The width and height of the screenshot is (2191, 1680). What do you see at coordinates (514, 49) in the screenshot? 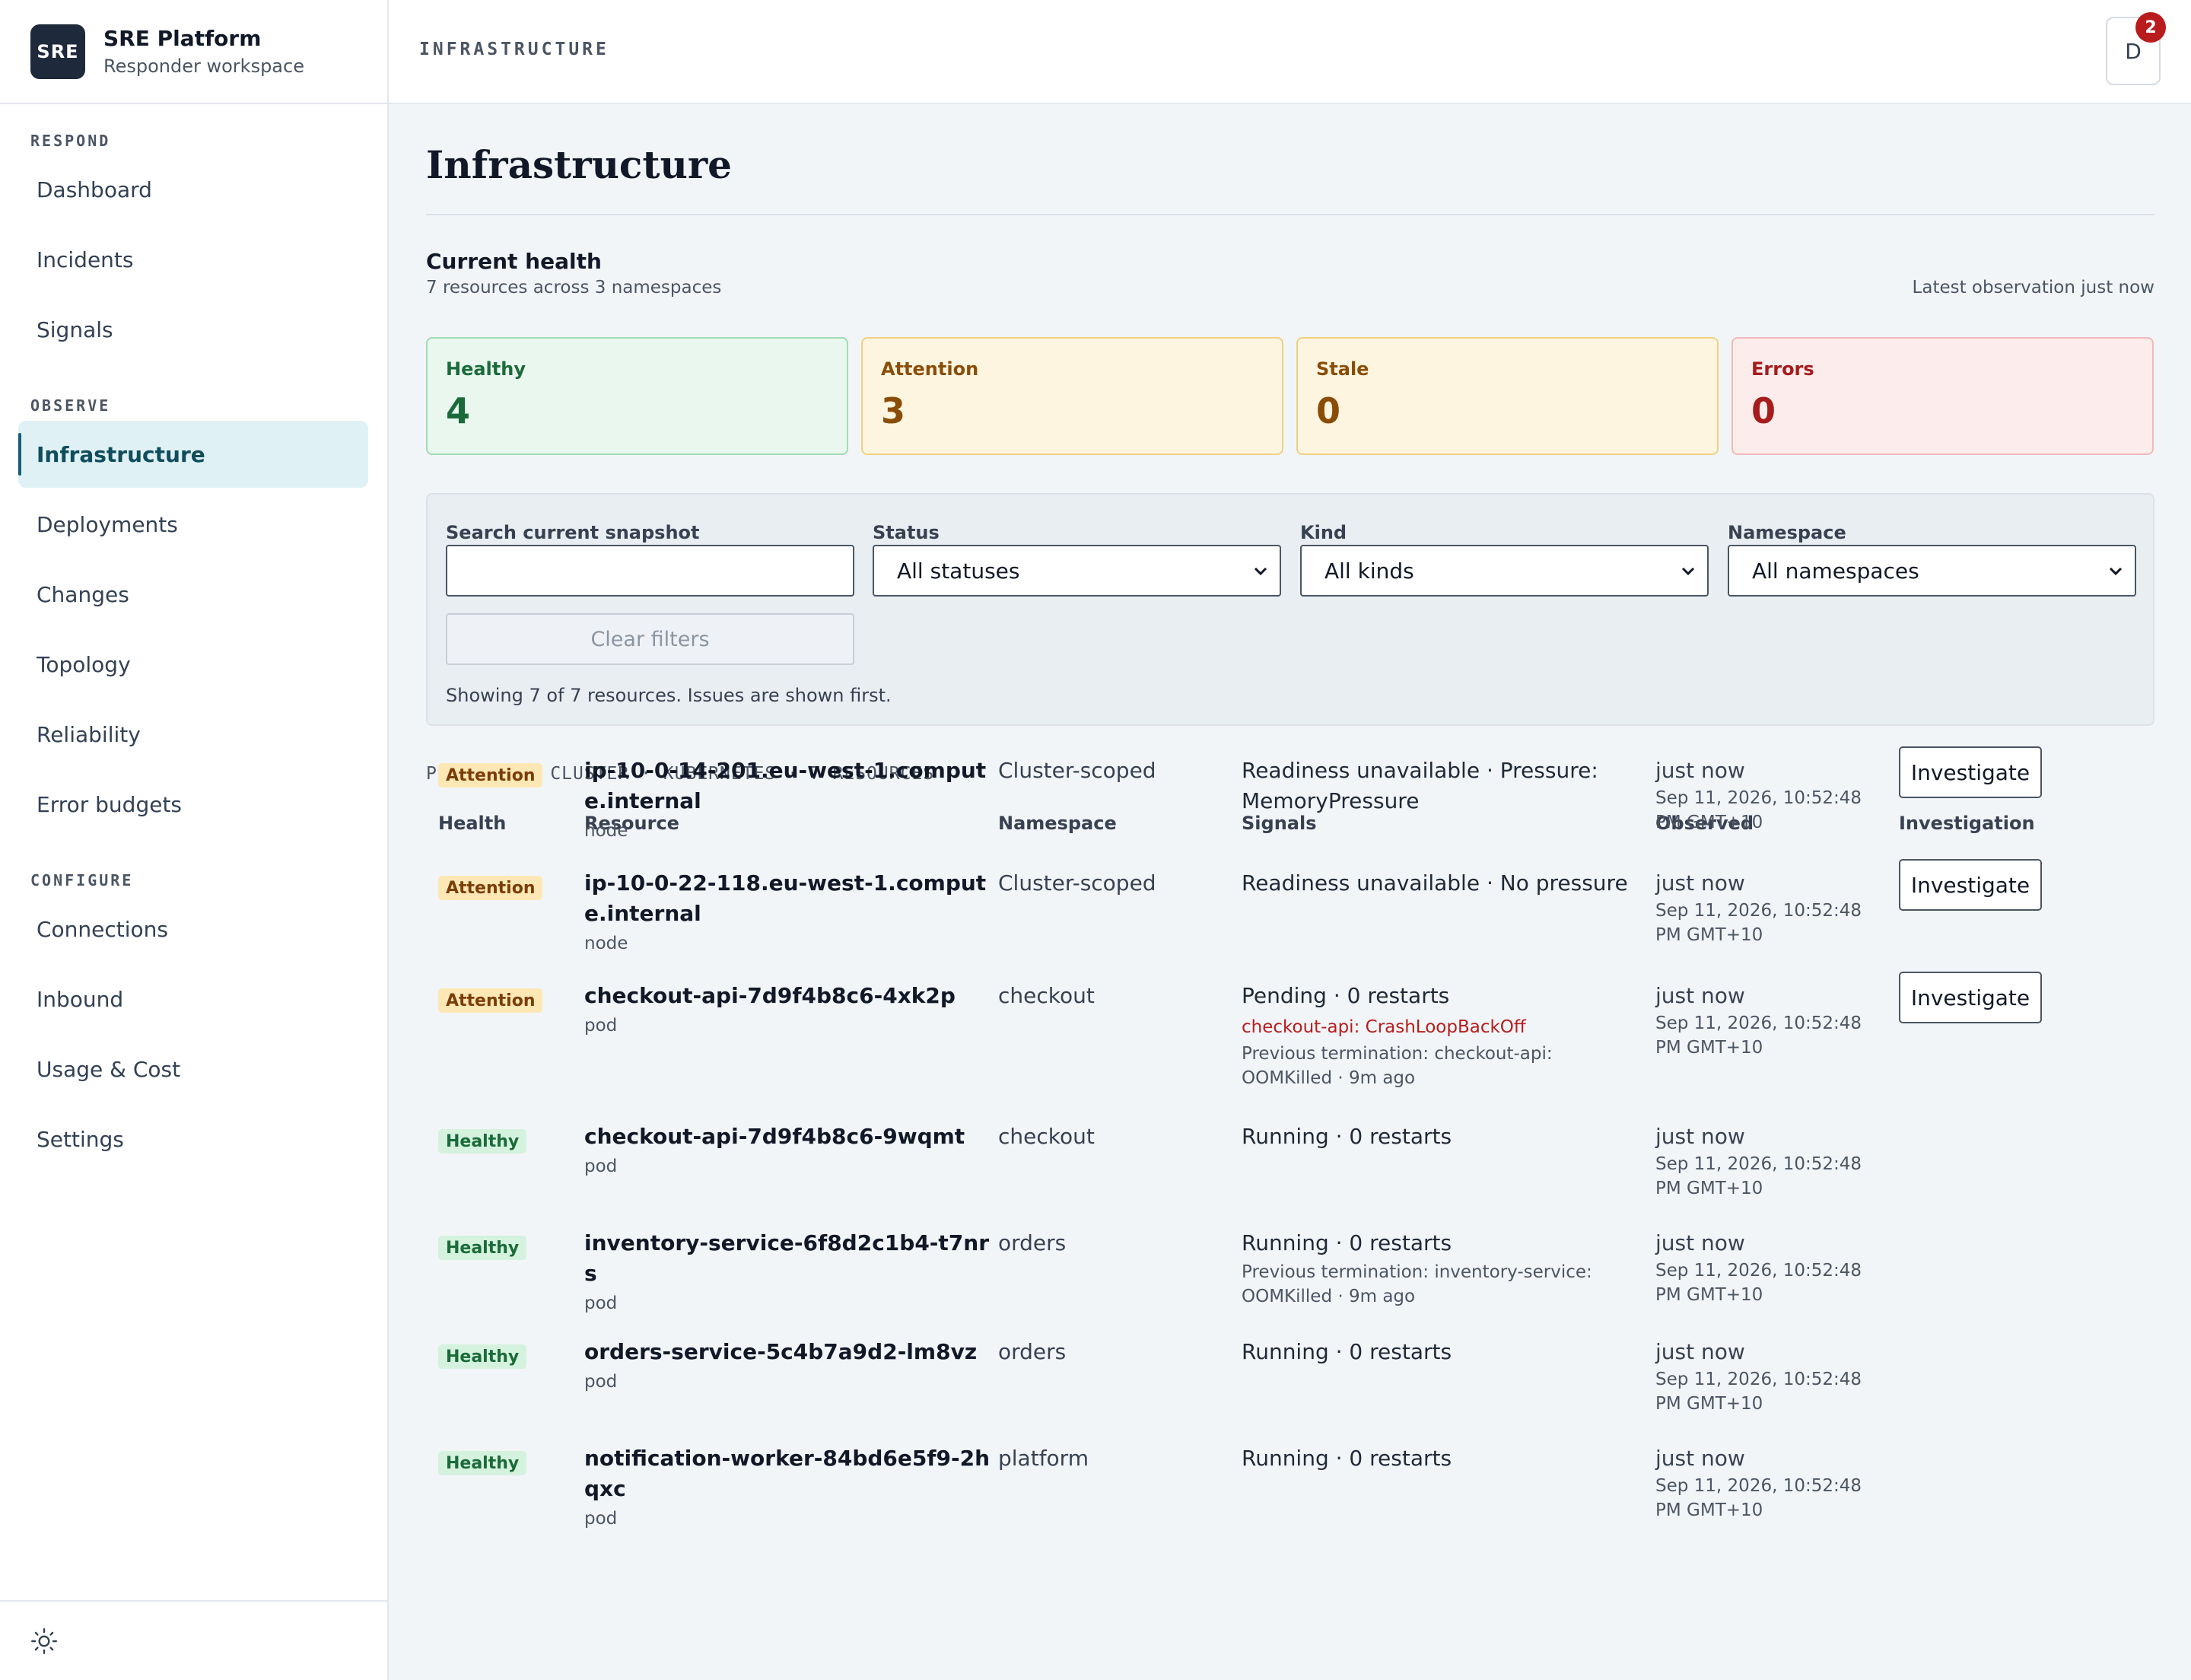
I see `section-label: INFRASTRUCTURE` at bounding box center [514, 49].